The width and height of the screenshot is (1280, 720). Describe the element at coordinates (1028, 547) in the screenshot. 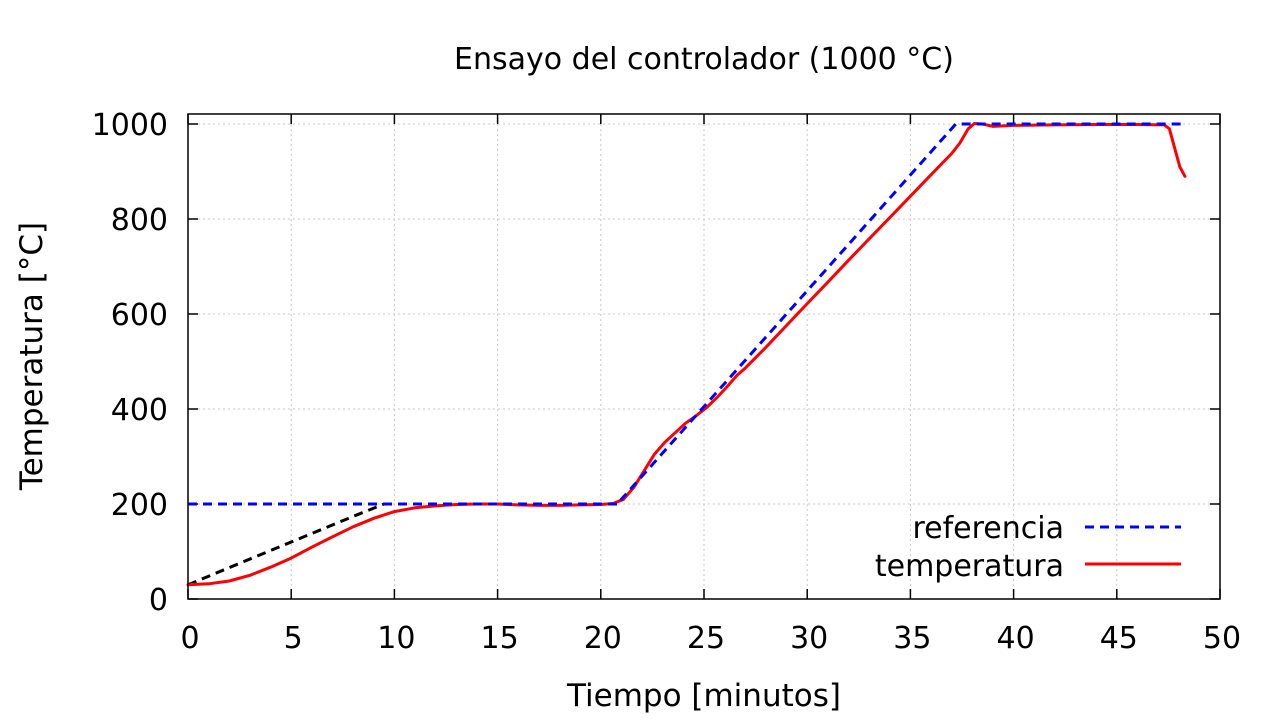

I see `legend: referencia temperatura` at that location.